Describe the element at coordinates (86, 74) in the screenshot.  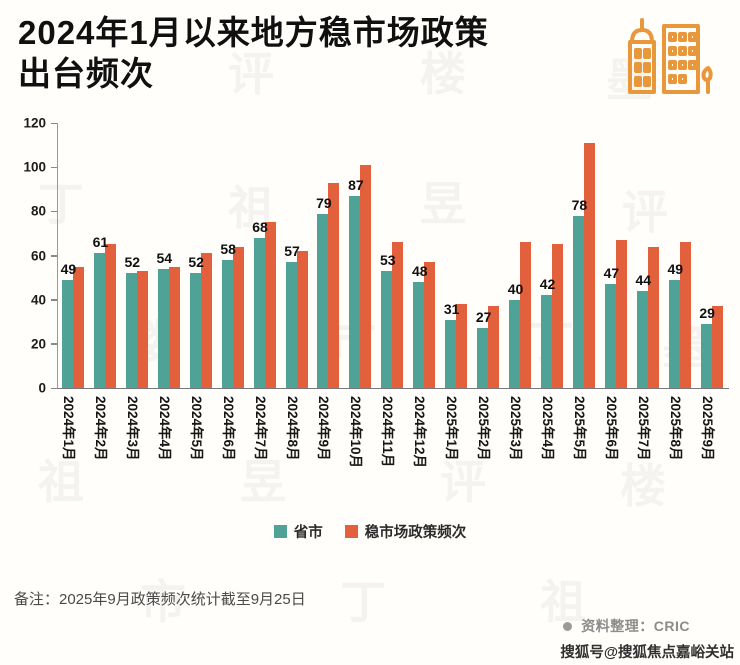
I see `page-title-line2: 出台频次` at that location.